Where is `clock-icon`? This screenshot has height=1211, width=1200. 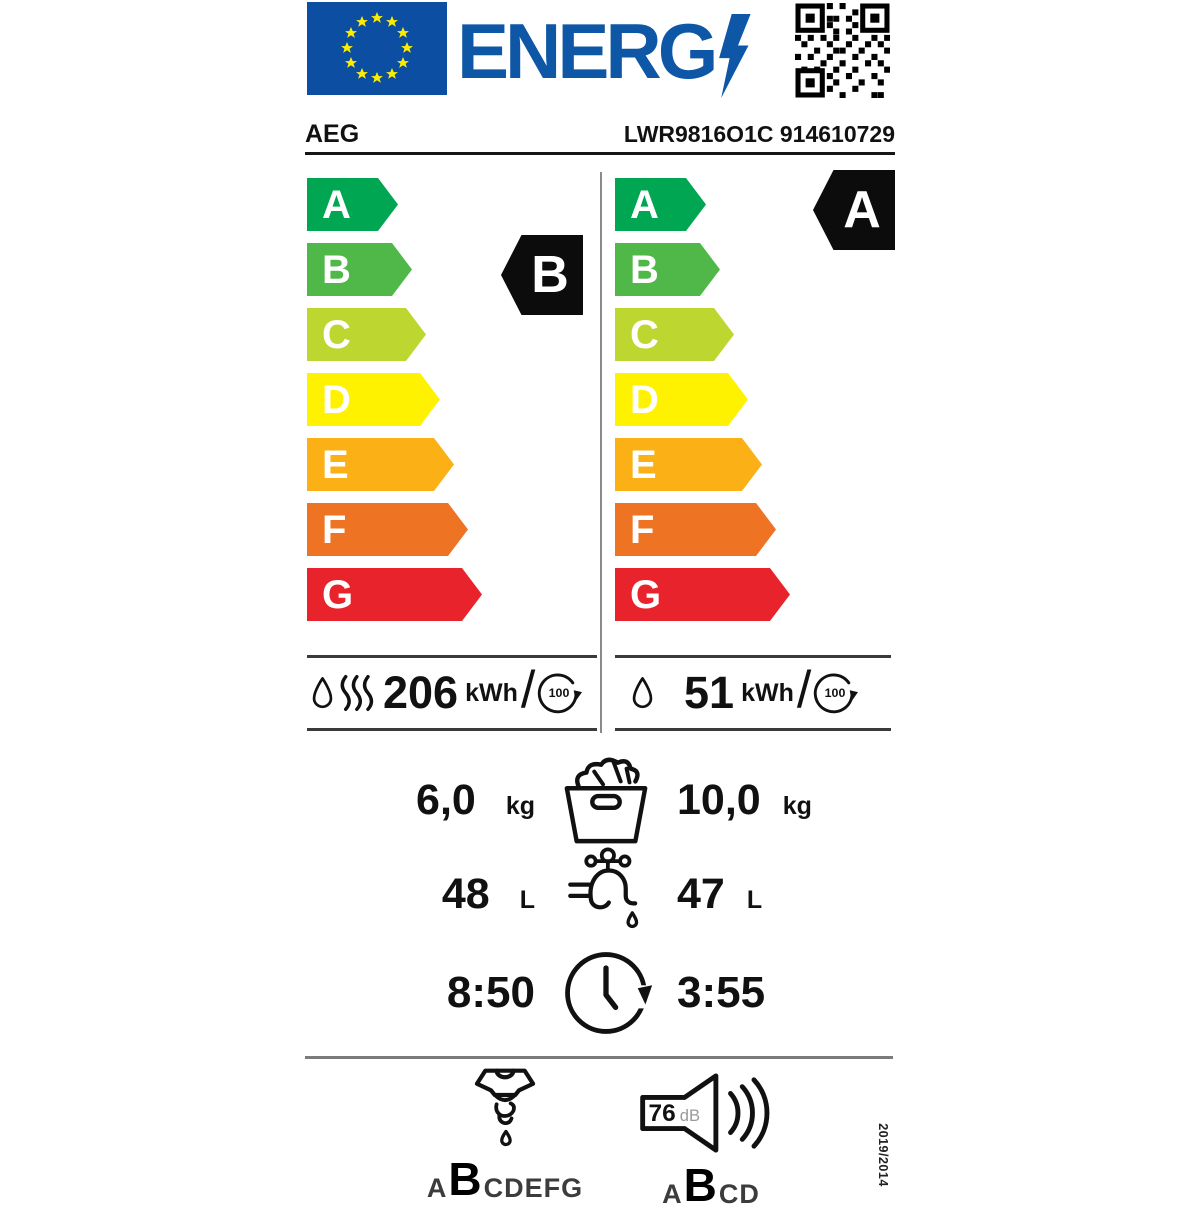
clock-icon is located at coordinates (610, 993).